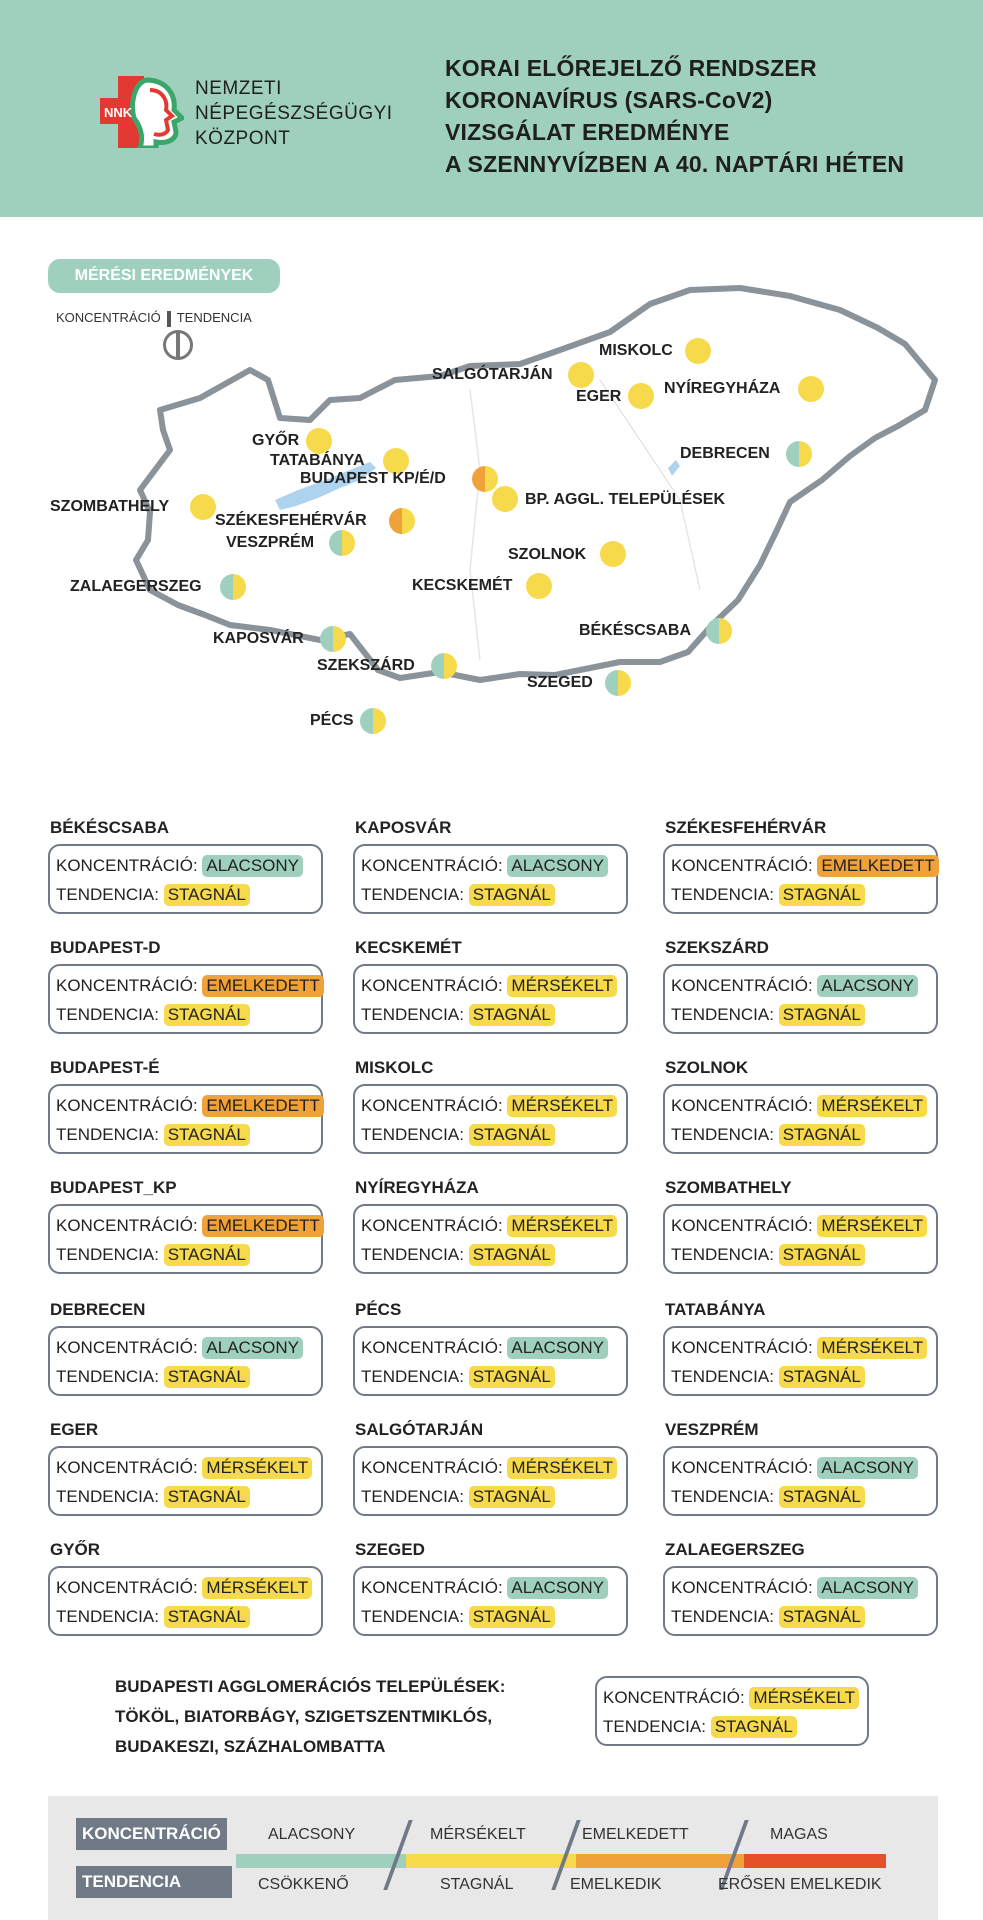 The image size is (983, 1920). Describe the element at coordinates (715, 1309) in the screenshot. I see `card-title: TATABÁNYA` at that location.